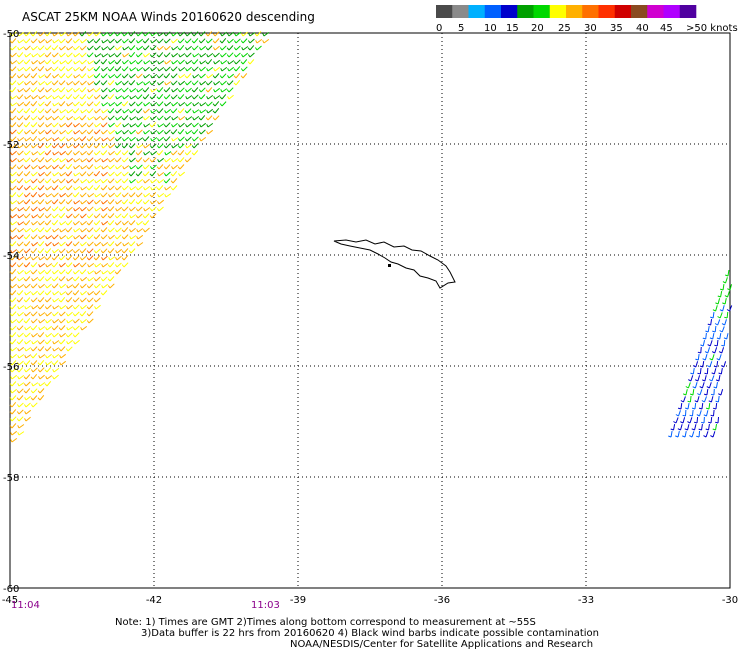  What do you see at coordinates (25, 605) in the screenshot?
I see `pass-time-label: 11:04` at bounding box center [25, 605].